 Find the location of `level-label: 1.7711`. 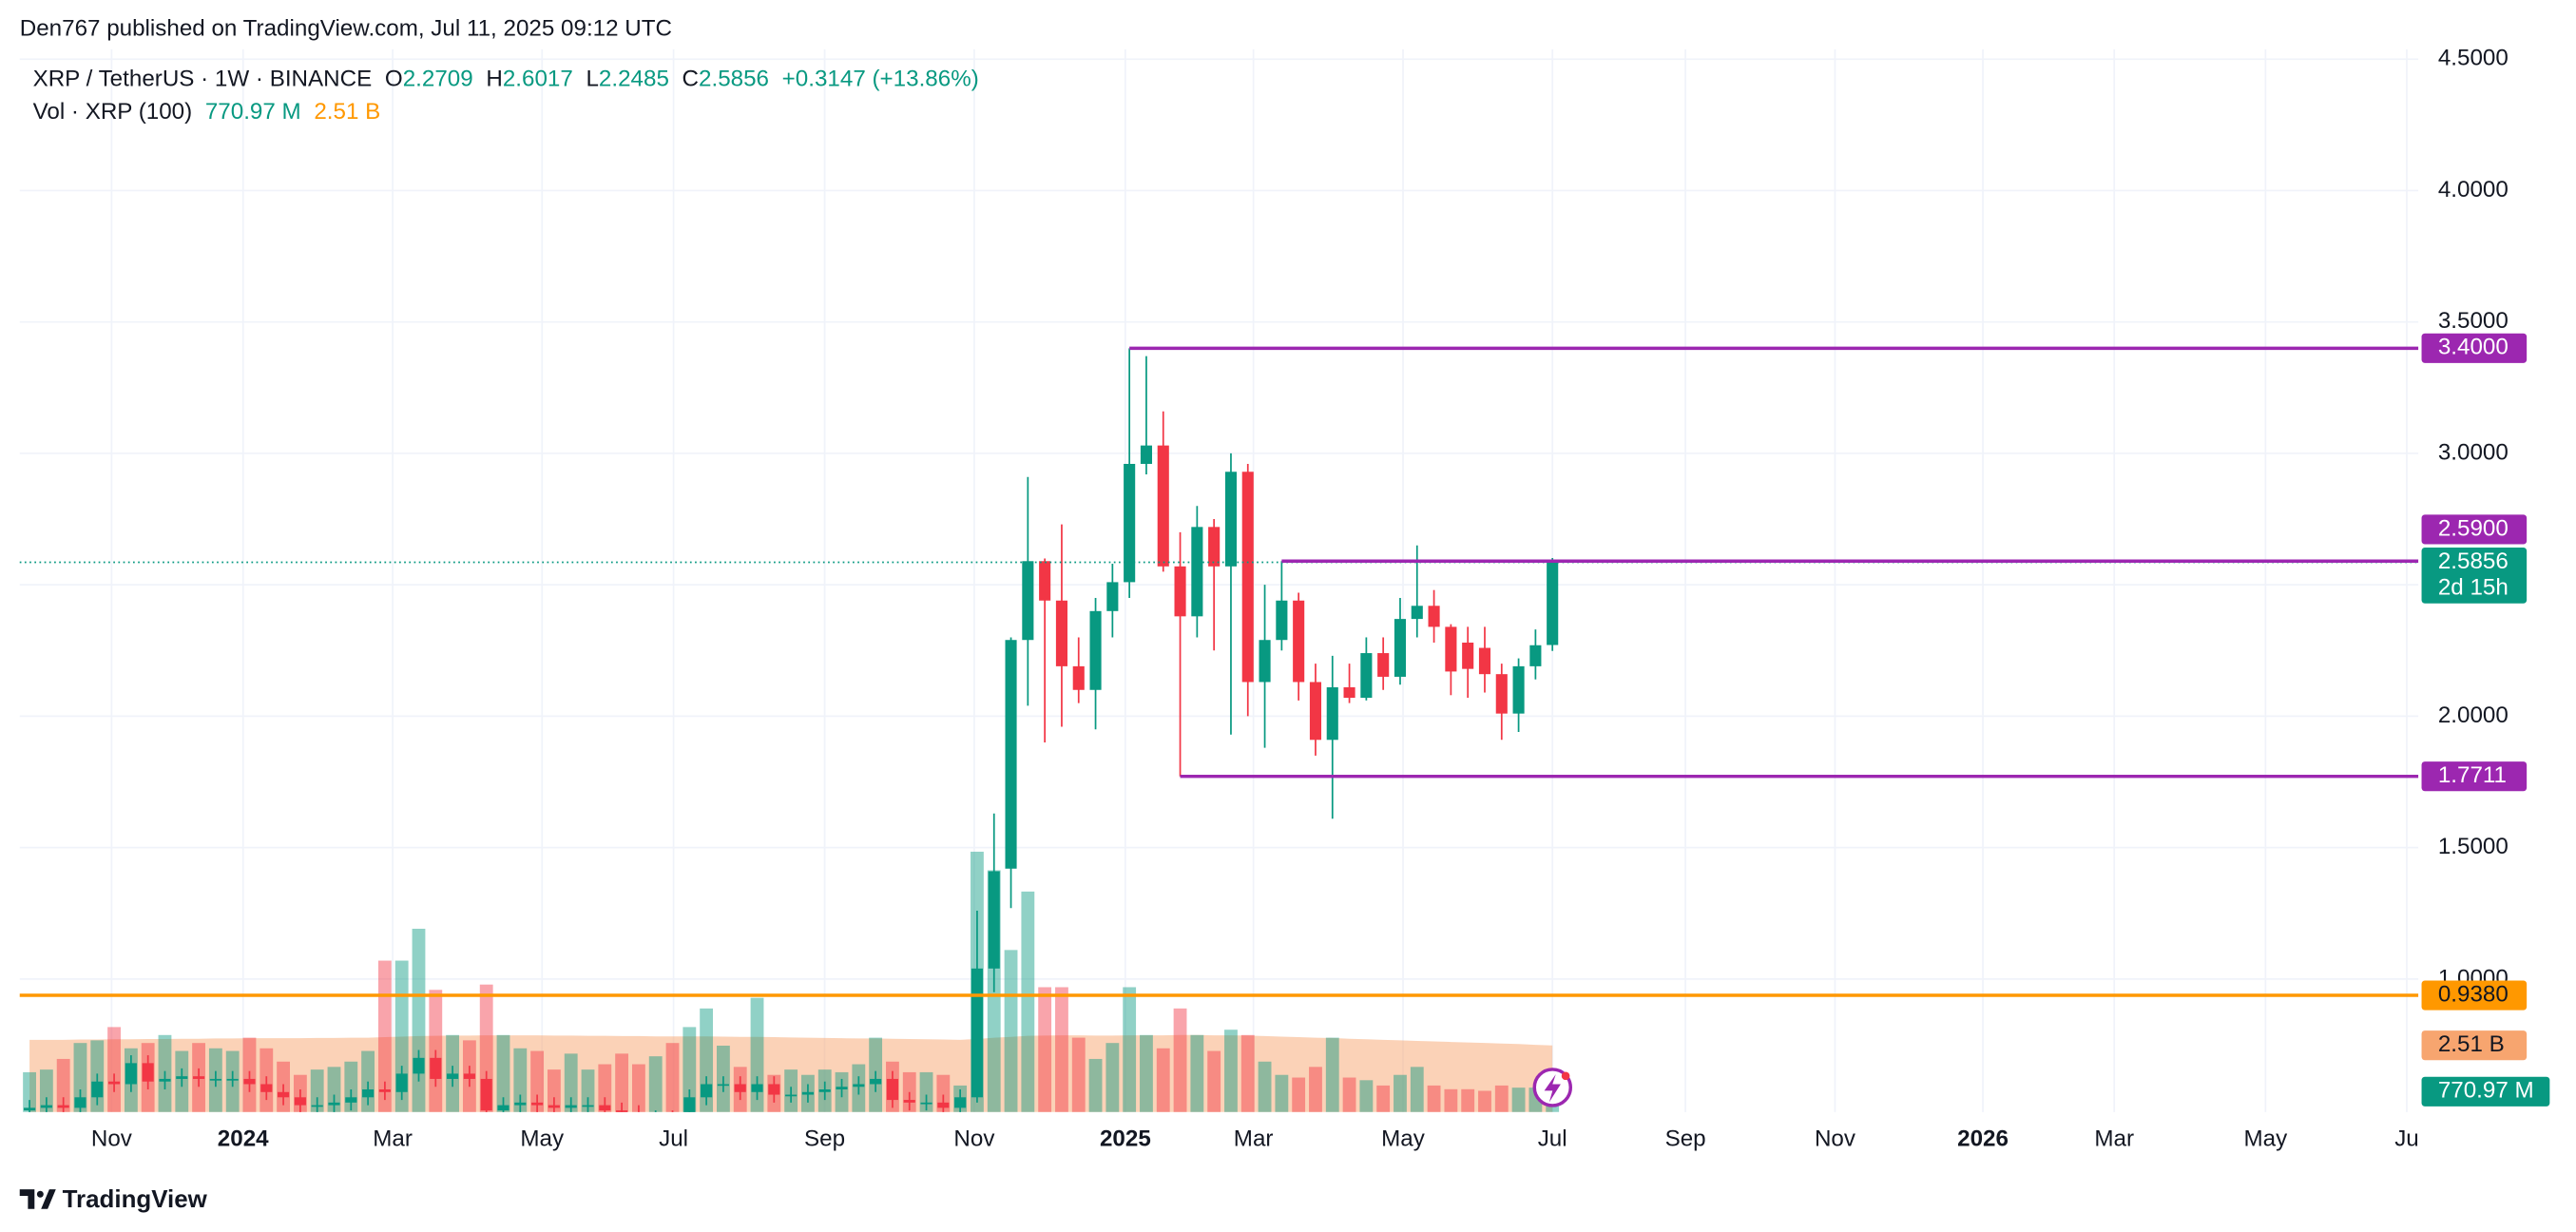

level-label: 1.7711 is located at coordinates (2472, 775).